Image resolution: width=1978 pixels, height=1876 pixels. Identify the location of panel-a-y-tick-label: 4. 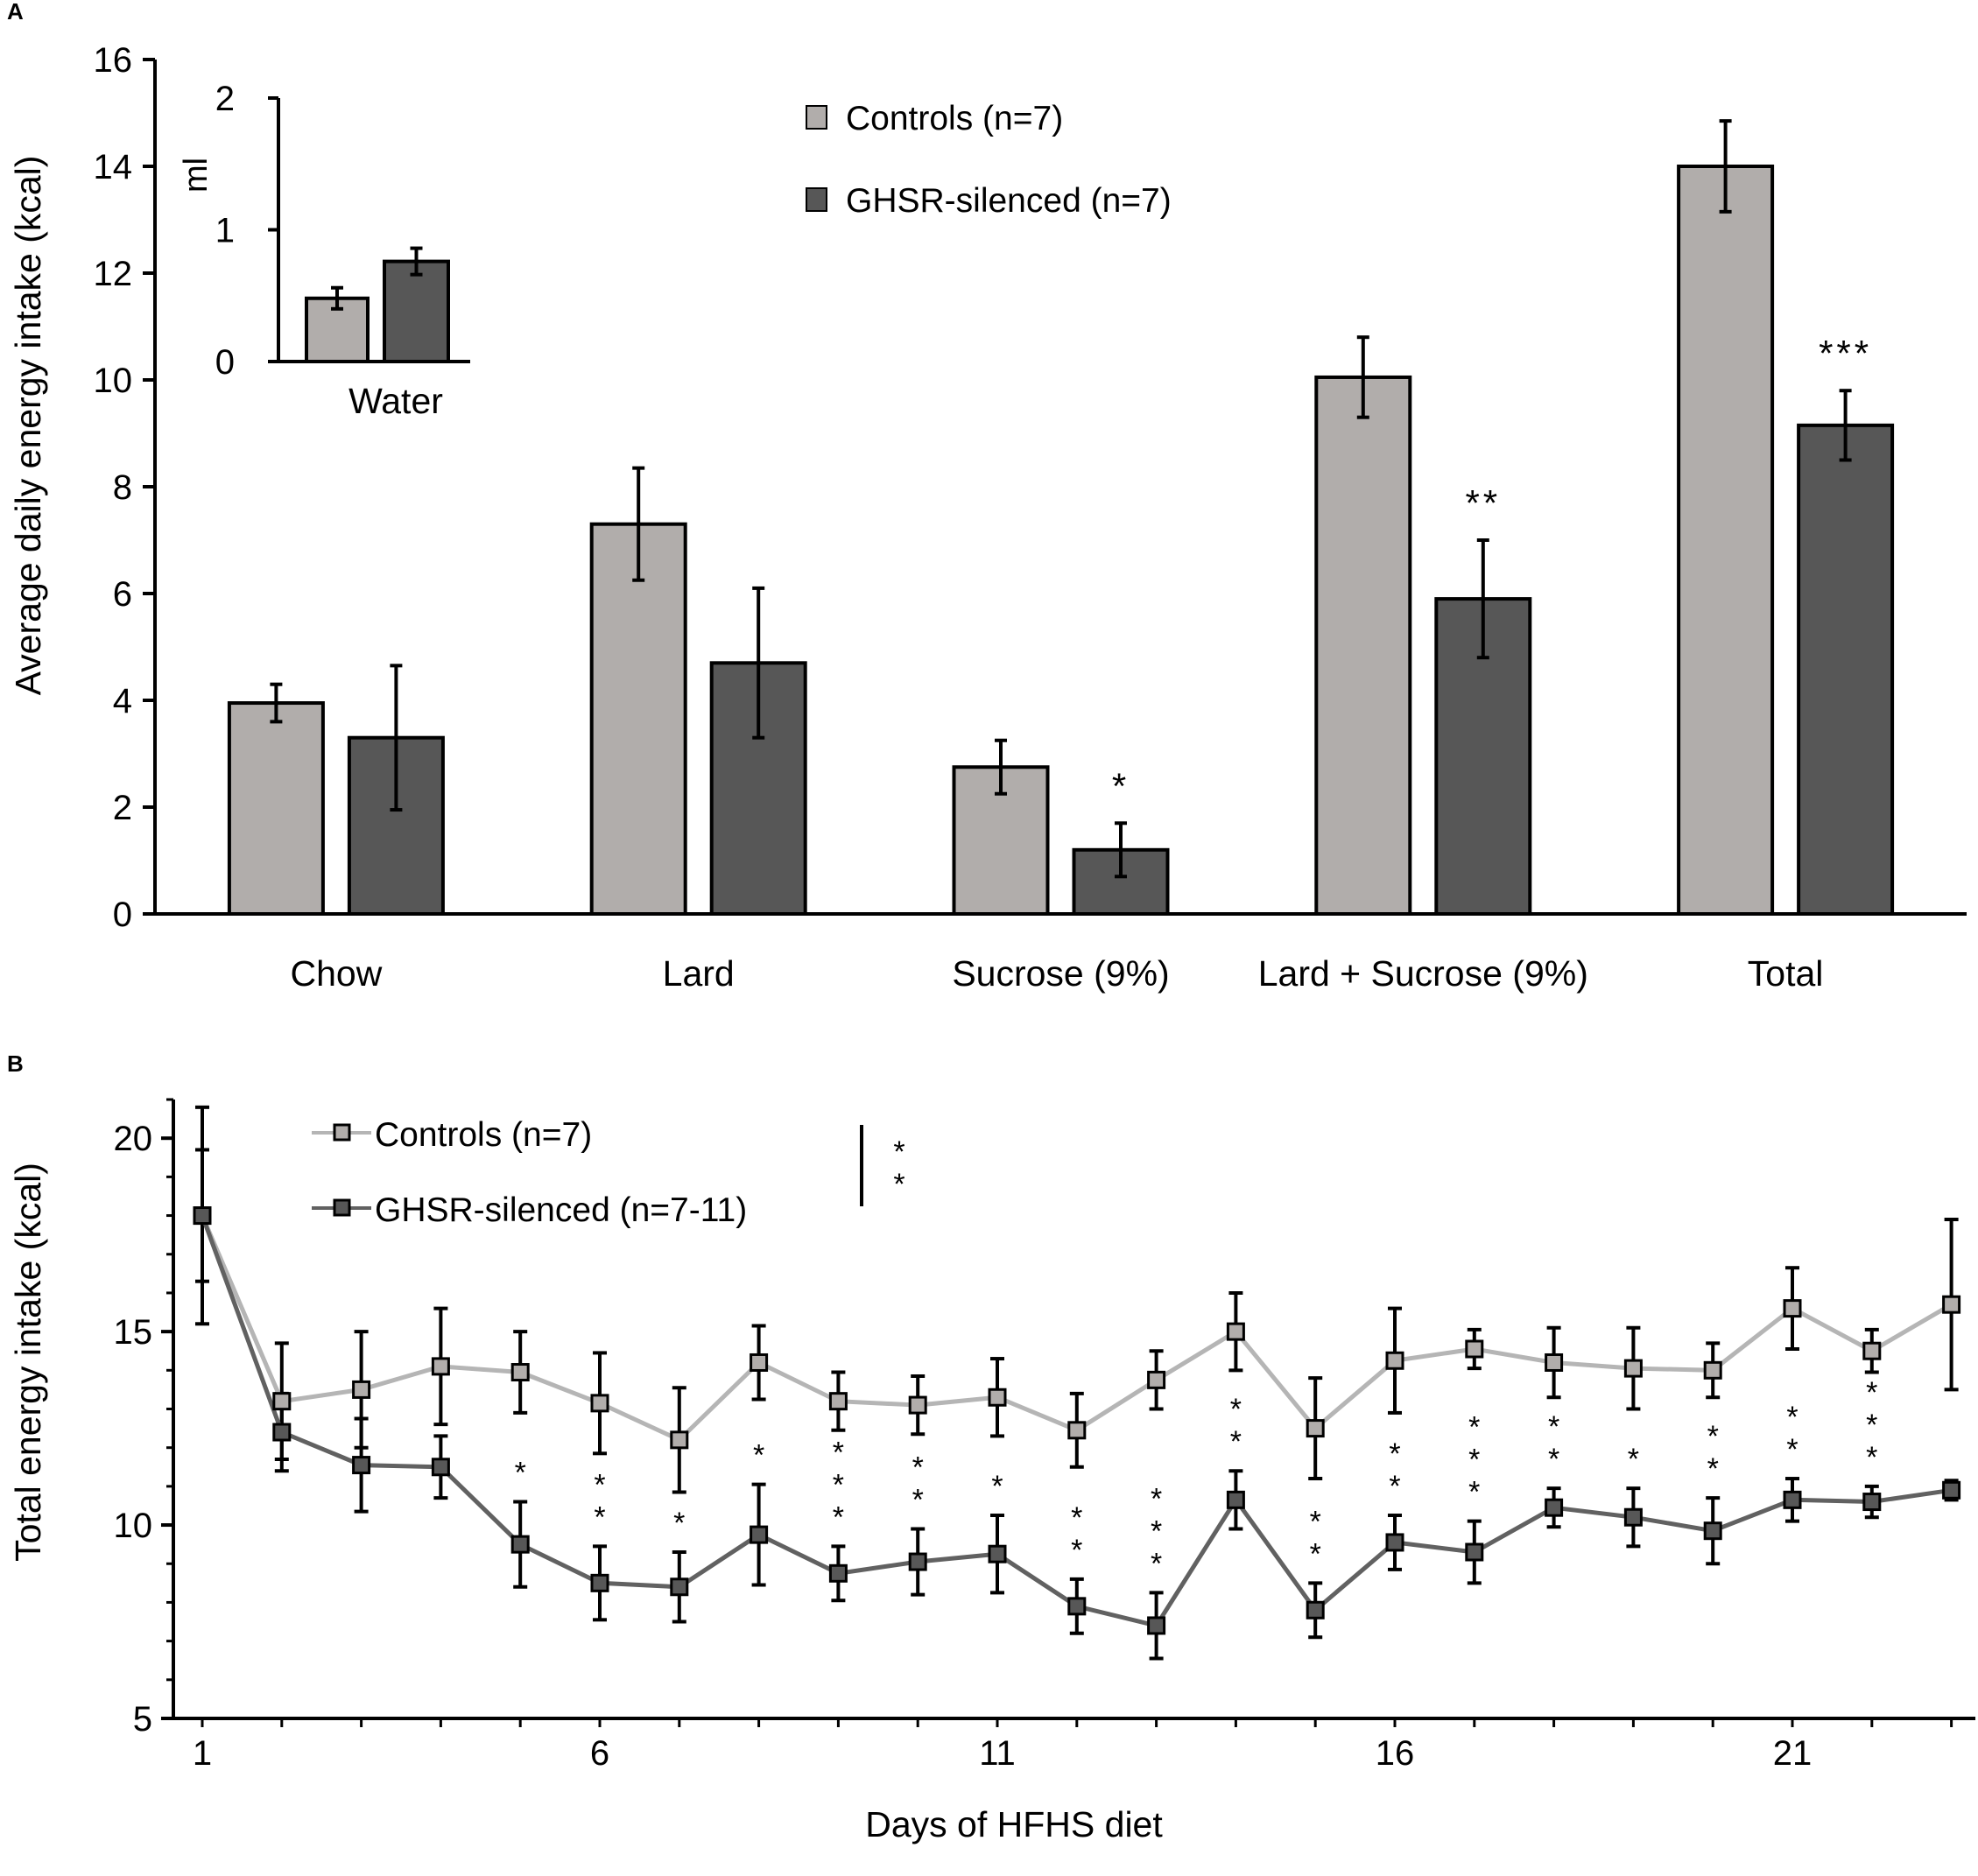
(122, 701).